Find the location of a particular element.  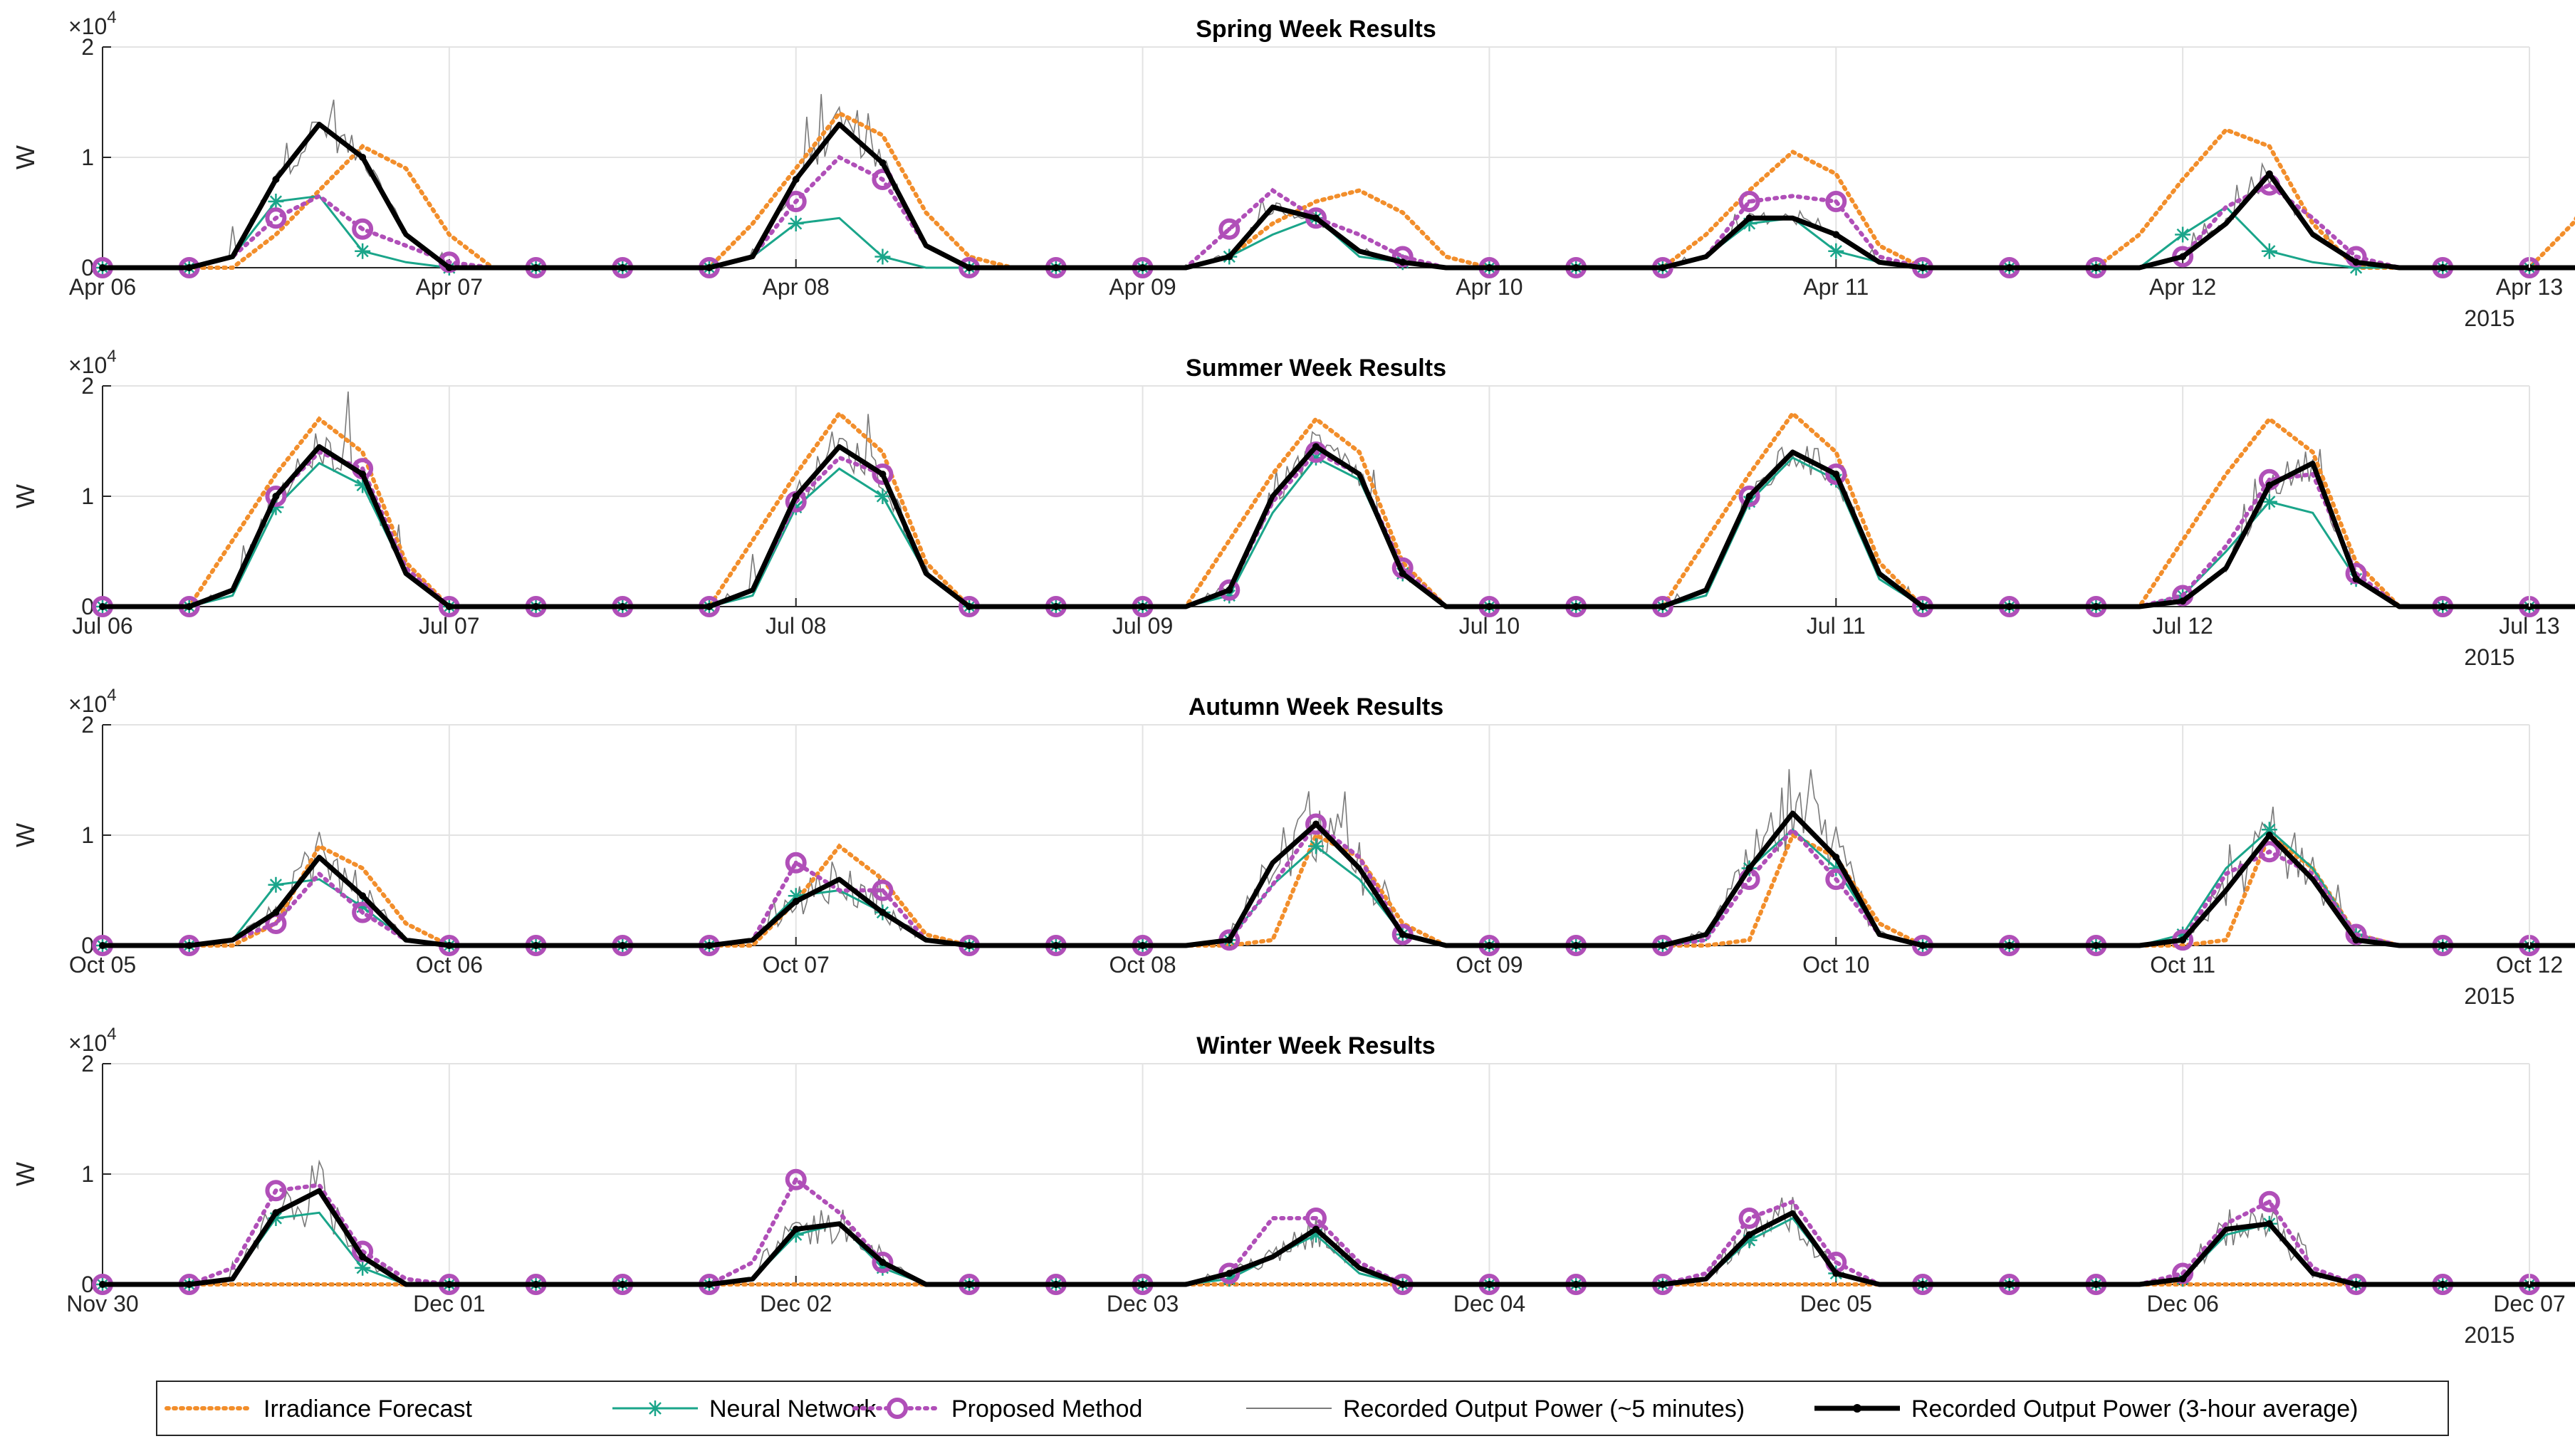

legend-item-proposed: Proposed Method is located at coordinates (997, 1409).